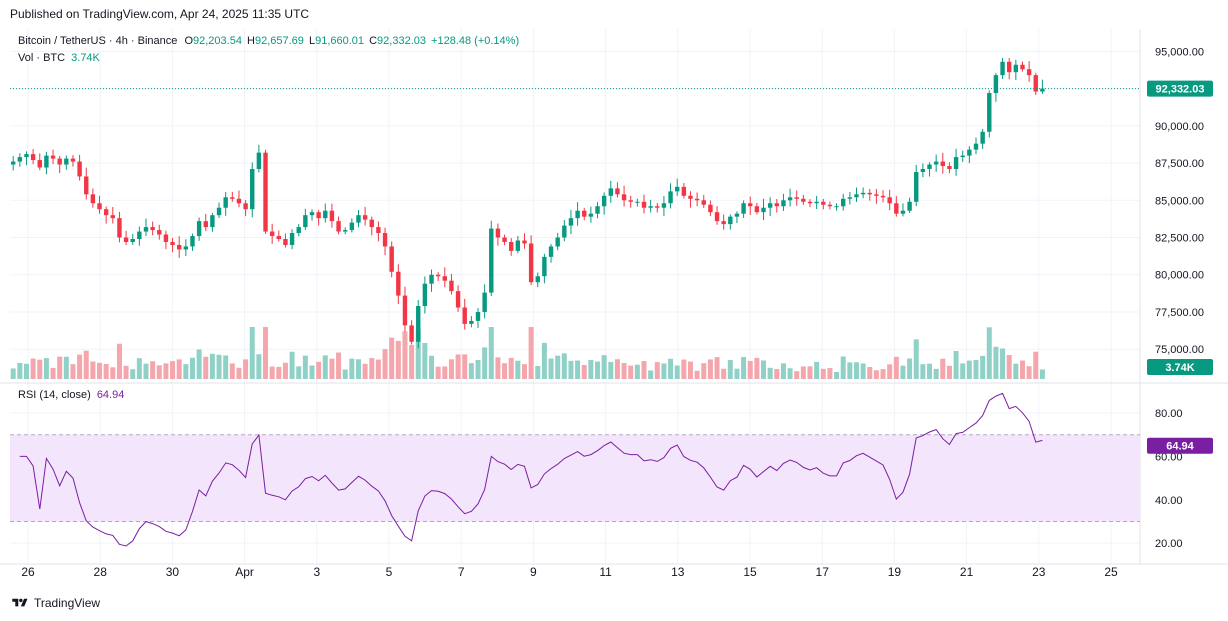 Image resolution: width=1228 pixels, height=621 pixels. Describe the element at coordinates (98, 41) in the screenshot. I see `symbol-name: Bitcoin / TetherUS · 4h · Binance` at that location.